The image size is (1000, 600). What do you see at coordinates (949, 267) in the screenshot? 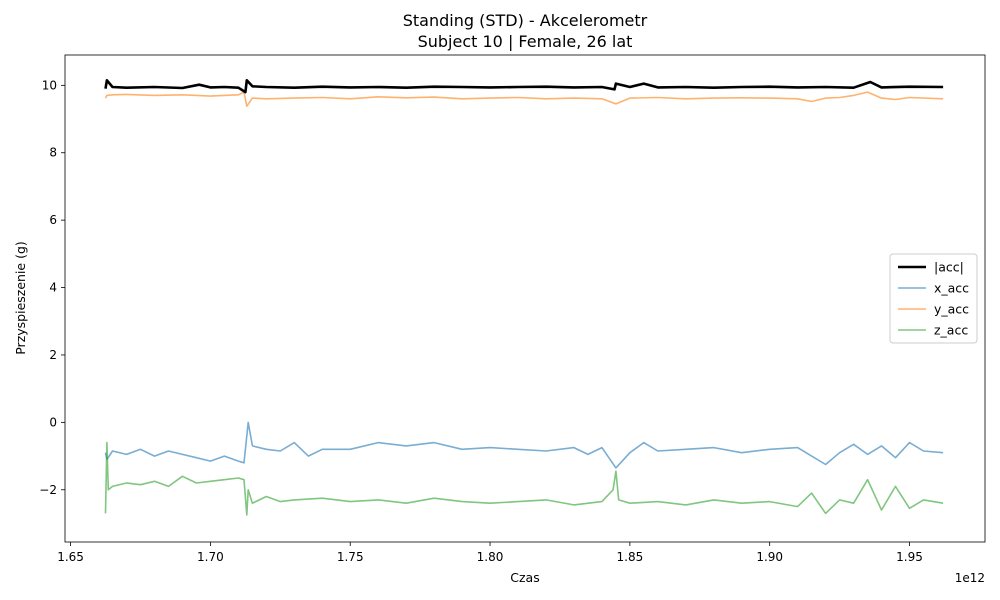
I see `legend-label: |acc|` at bounding box center [949, 267].